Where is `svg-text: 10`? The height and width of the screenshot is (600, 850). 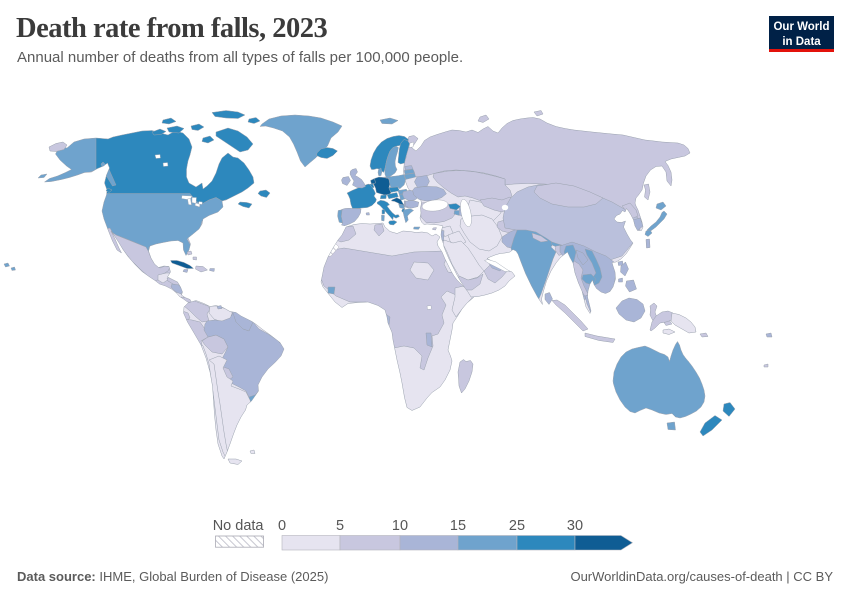
svg-text: 10 is located at coordinates (400, 526).